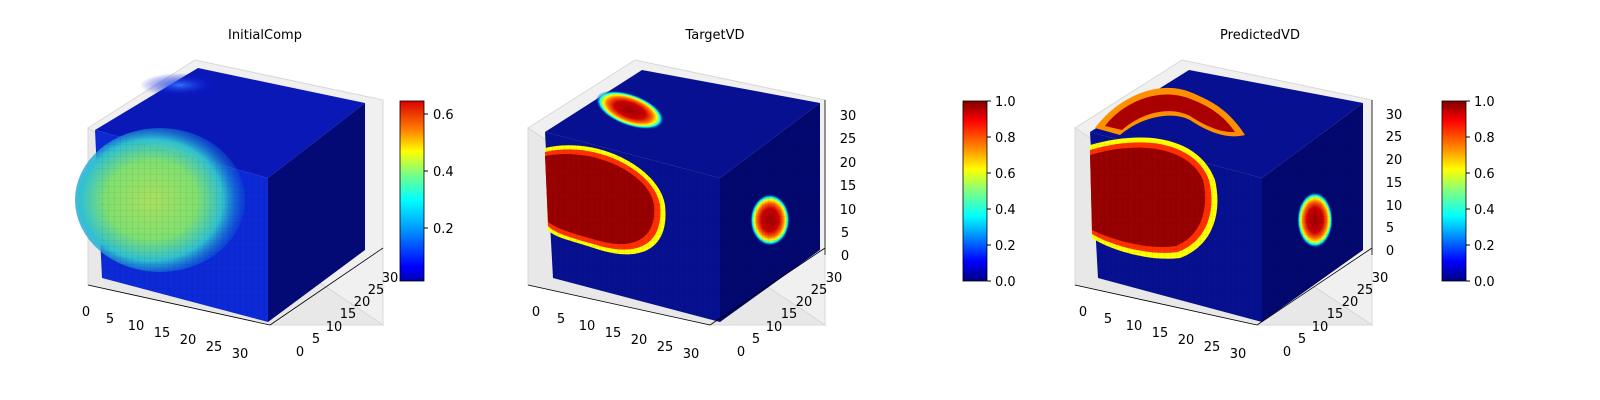 This screenshot has height=400, width=1600. I want to click on panel-title: TargetVD, so click(714, 35).